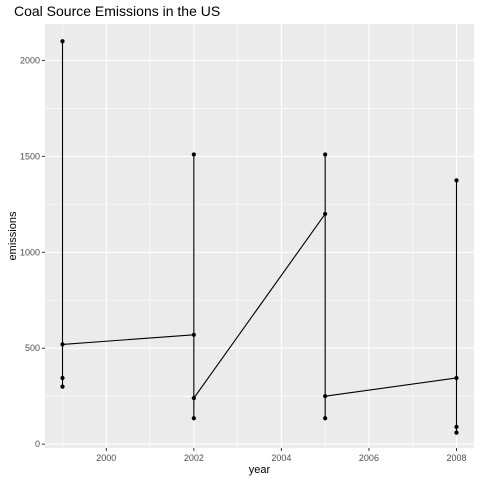 The image size is (480, 480). Describe the element at coordinates (32, 348) in the screenshot. I see `y-tick-label: 500` at that location.